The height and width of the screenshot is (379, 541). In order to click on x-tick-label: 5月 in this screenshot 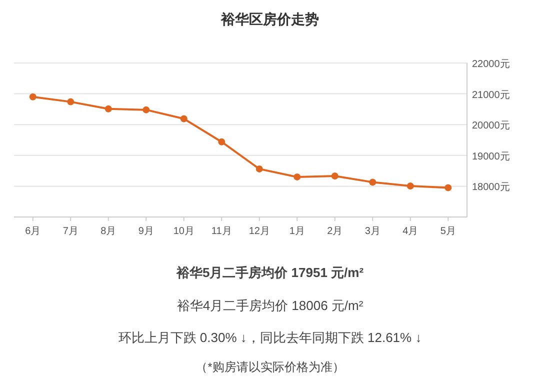, I will do `click(448, 231)`.